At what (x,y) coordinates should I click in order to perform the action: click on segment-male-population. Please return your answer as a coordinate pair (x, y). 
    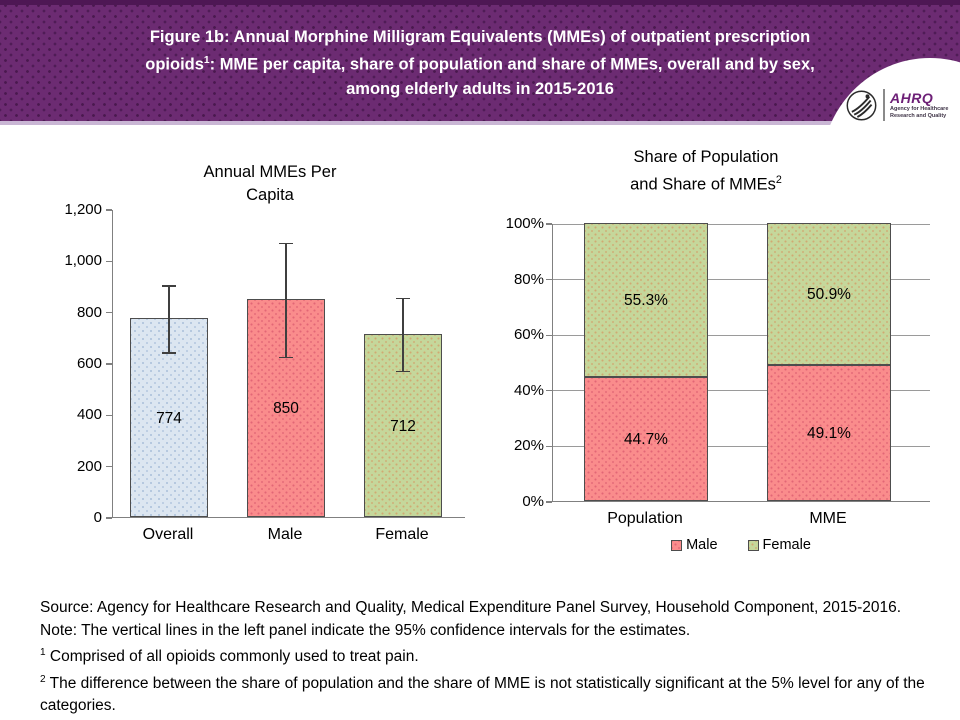
    Looking at the image, I should click on (646, 438).